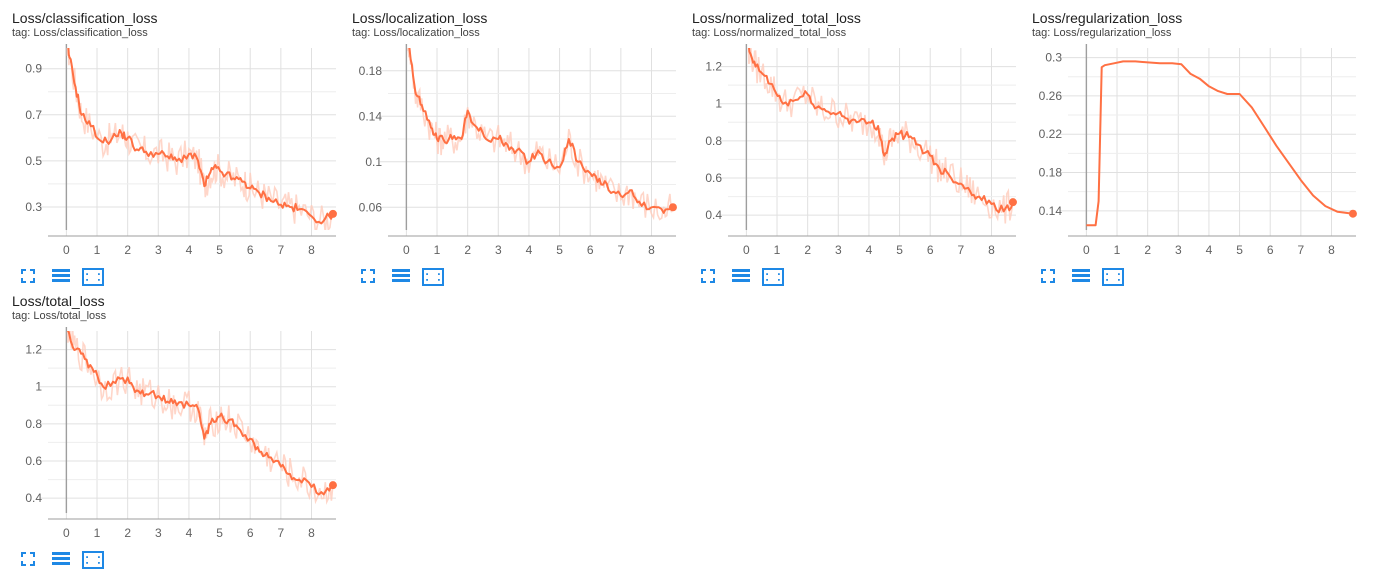  I want to click on chart-tag: tag: Loss/normalized_total_loss, so click(769, 33).